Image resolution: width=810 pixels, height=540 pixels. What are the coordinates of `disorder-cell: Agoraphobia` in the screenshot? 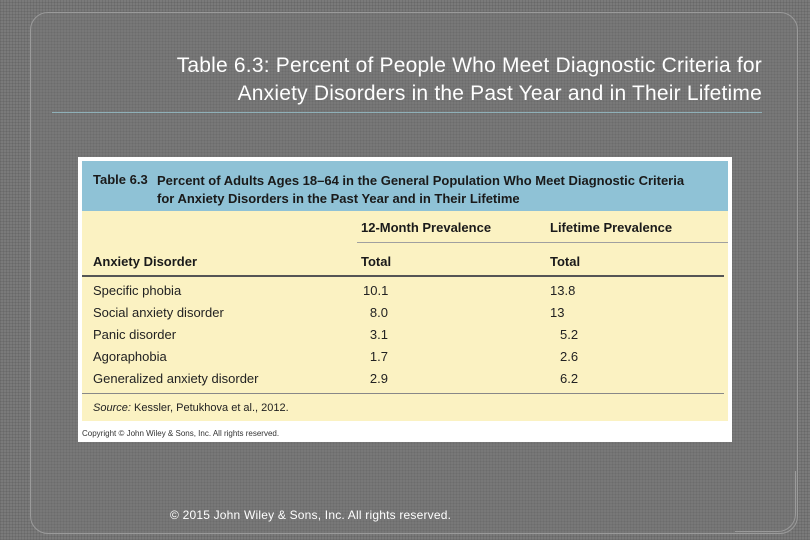 It's located at (130, 356).